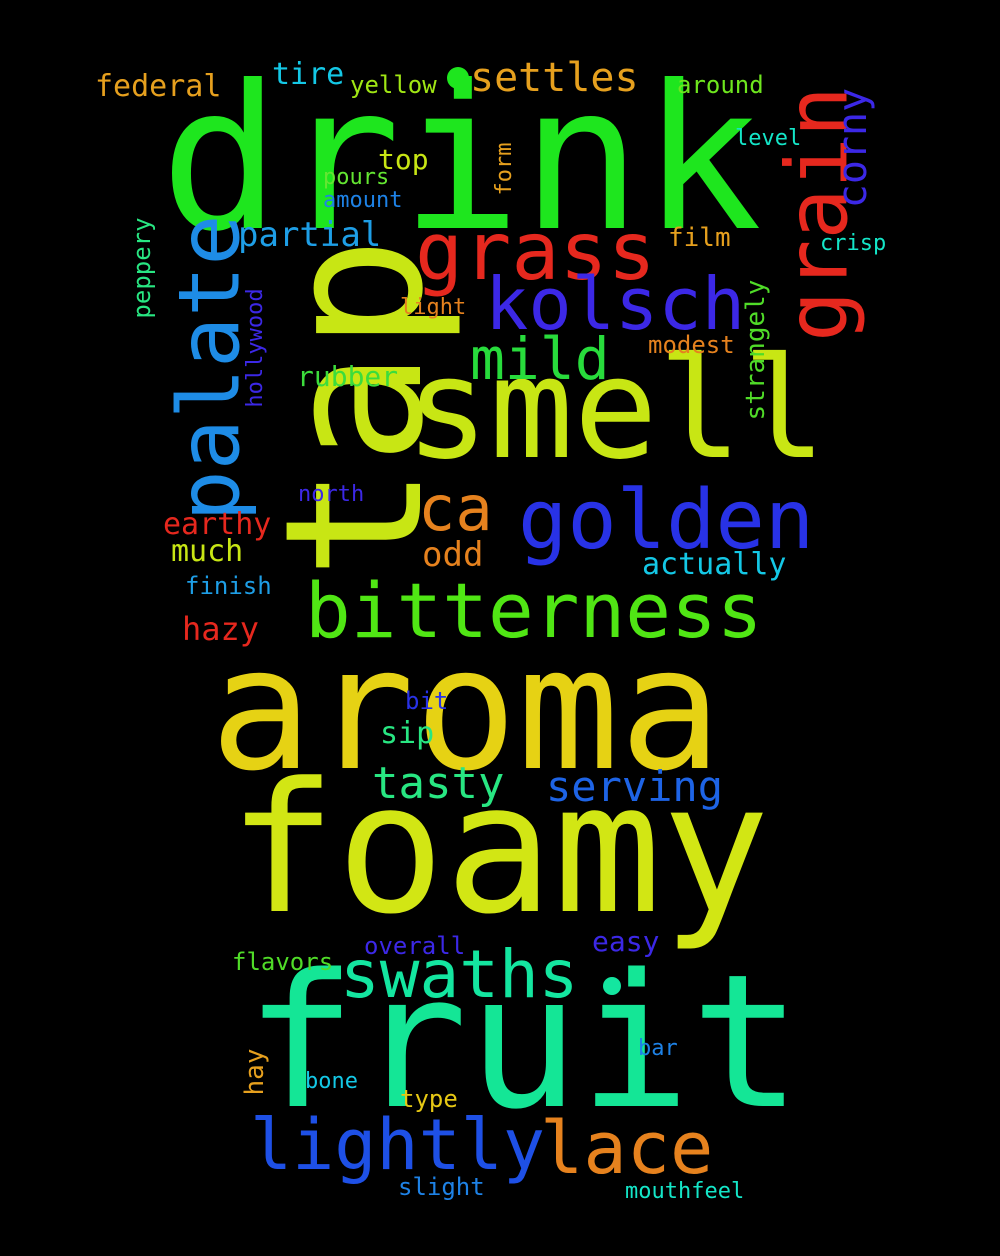  Describe the element at coordinates (535, 251) in the screenshot. I see `word-grass: grass` at that location.